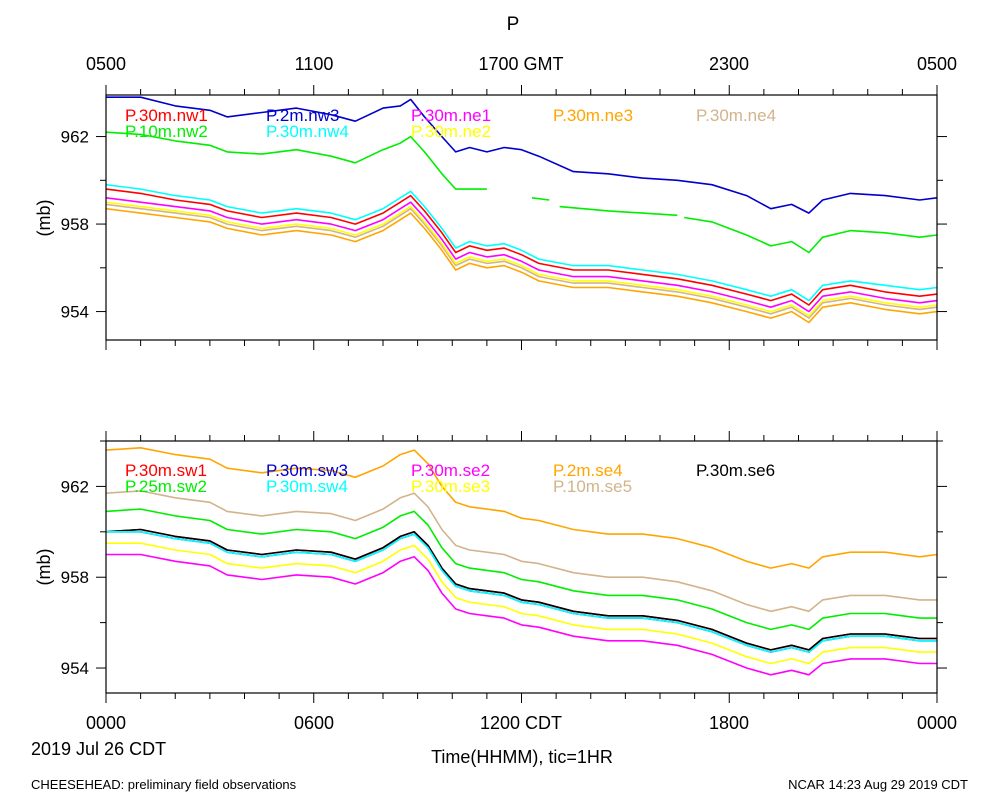  I want to click on series-line-P-30m-ne2, so click(521, 259).